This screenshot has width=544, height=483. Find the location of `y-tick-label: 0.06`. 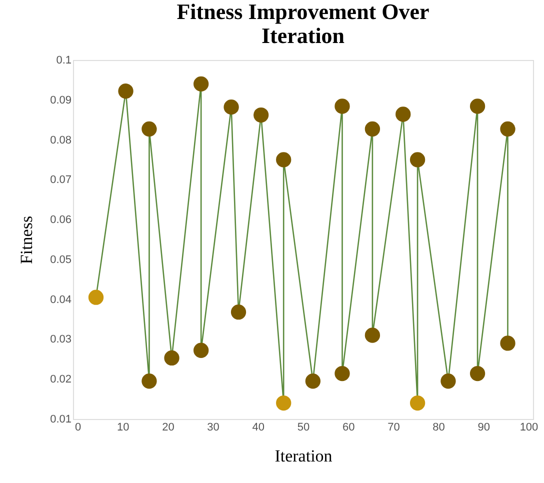

y-tick-label: 0.06 is located at coordinates (61, 220).